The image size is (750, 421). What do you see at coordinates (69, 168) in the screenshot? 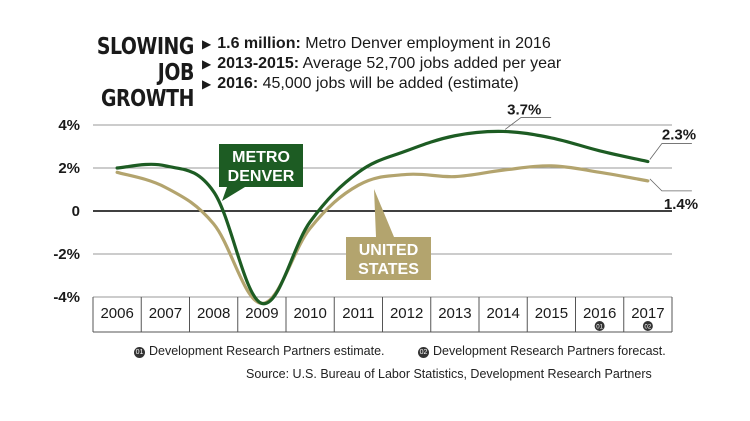
I see `y-tick-label: 2%` at bounding box center [69, 168].